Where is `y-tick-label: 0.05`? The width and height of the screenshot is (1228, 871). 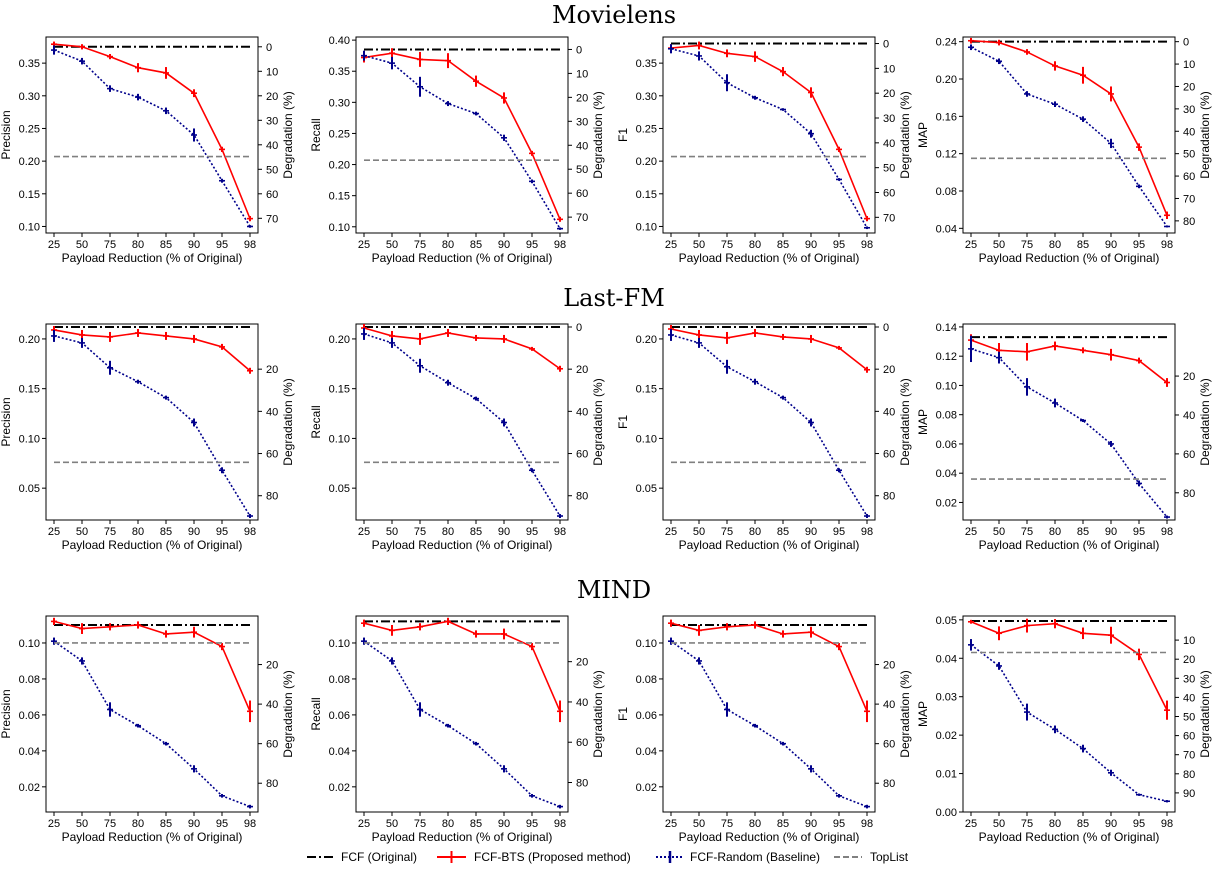
y-tick-label: 0.05 is located at coordinates (646, 489).